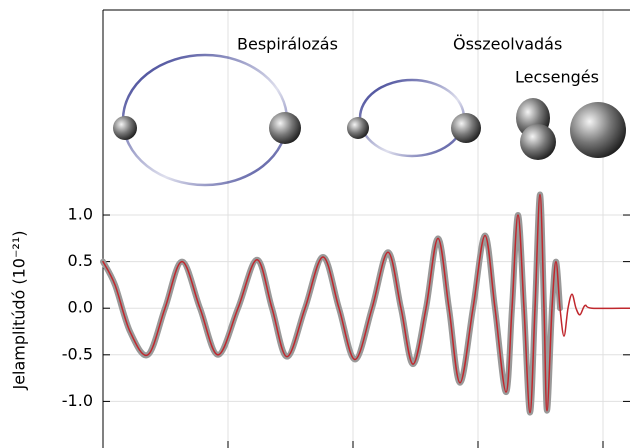 The image size is (630, 448). What do you see at coordinates (507, 44) in the screenshot?
I see `annotation: Összeolvadás` at bounding box center [507, 44].